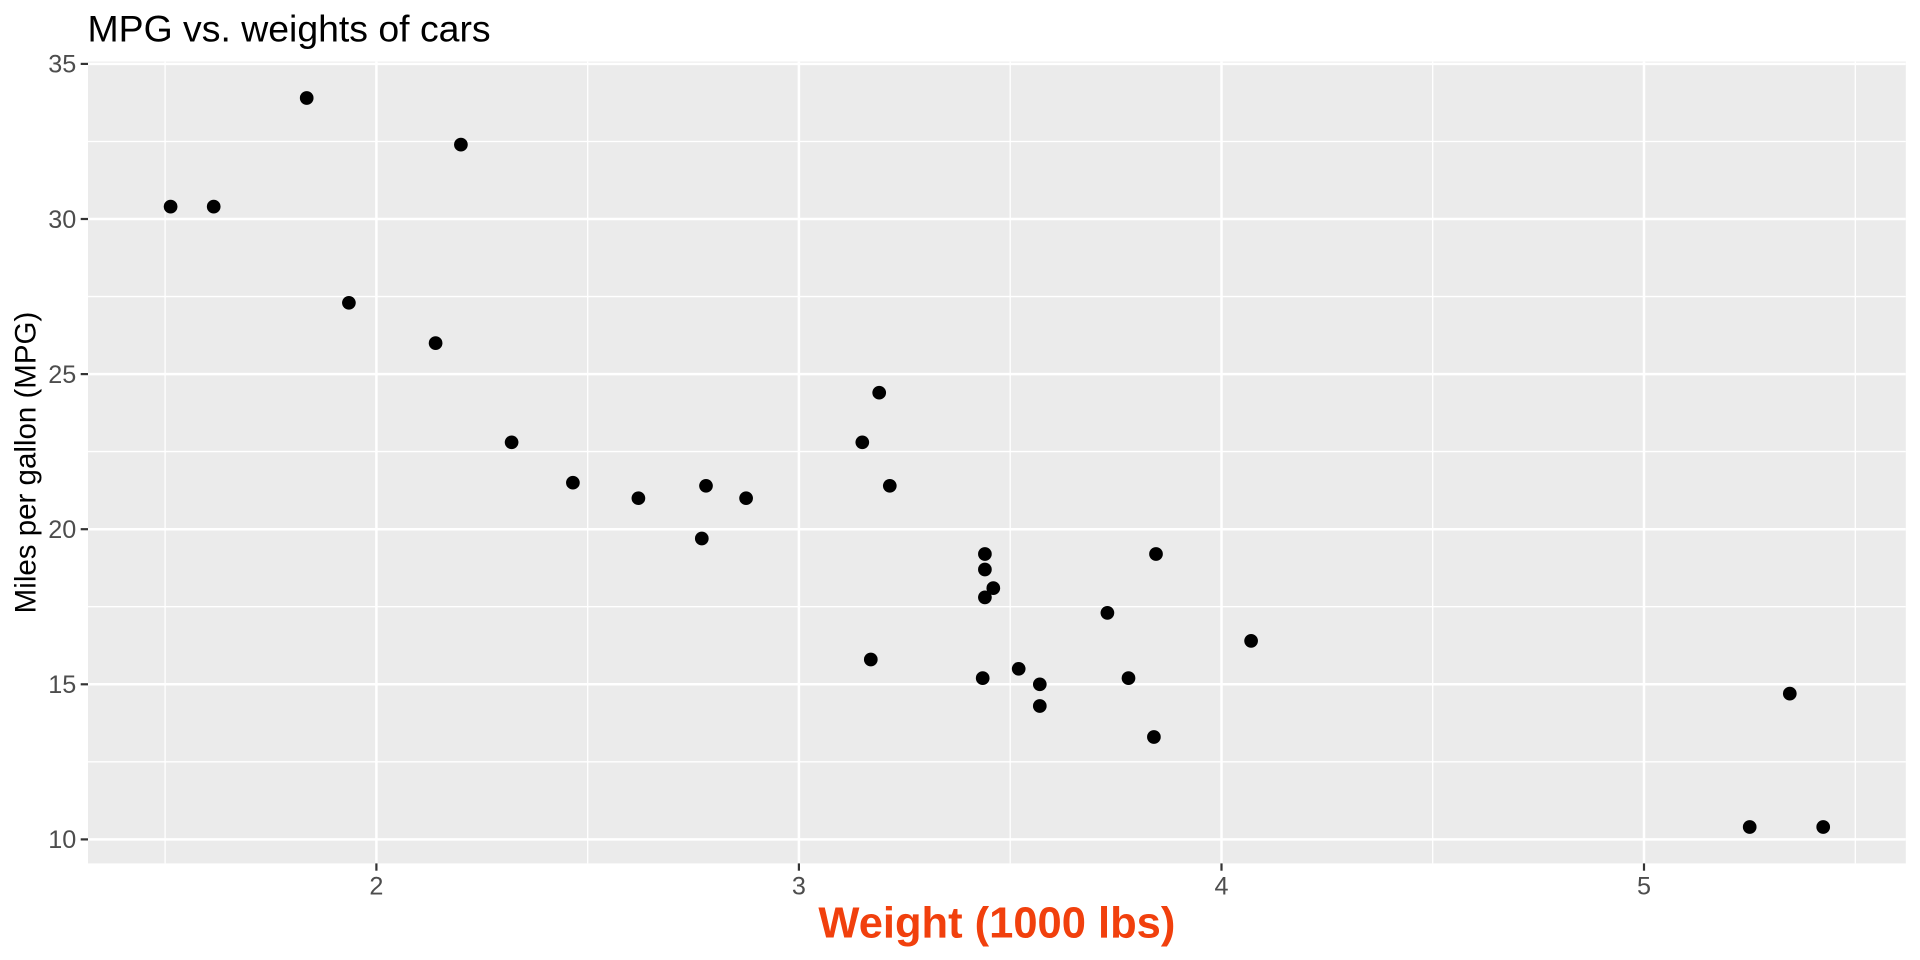 This screenshot has width=1920, height=960. Describe the element at coordinates (62, 530) in the screenshot. I see `svg-text: 20` at that location.